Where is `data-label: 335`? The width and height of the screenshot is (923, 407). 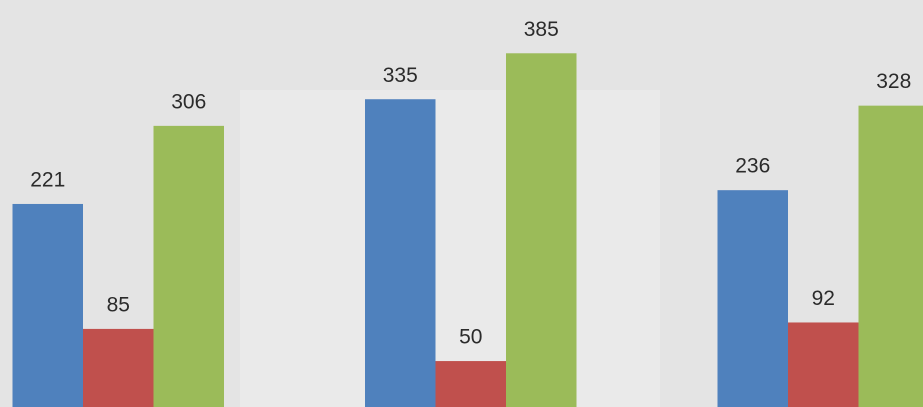 data-label: 335 is located at coordinates (400, 75).